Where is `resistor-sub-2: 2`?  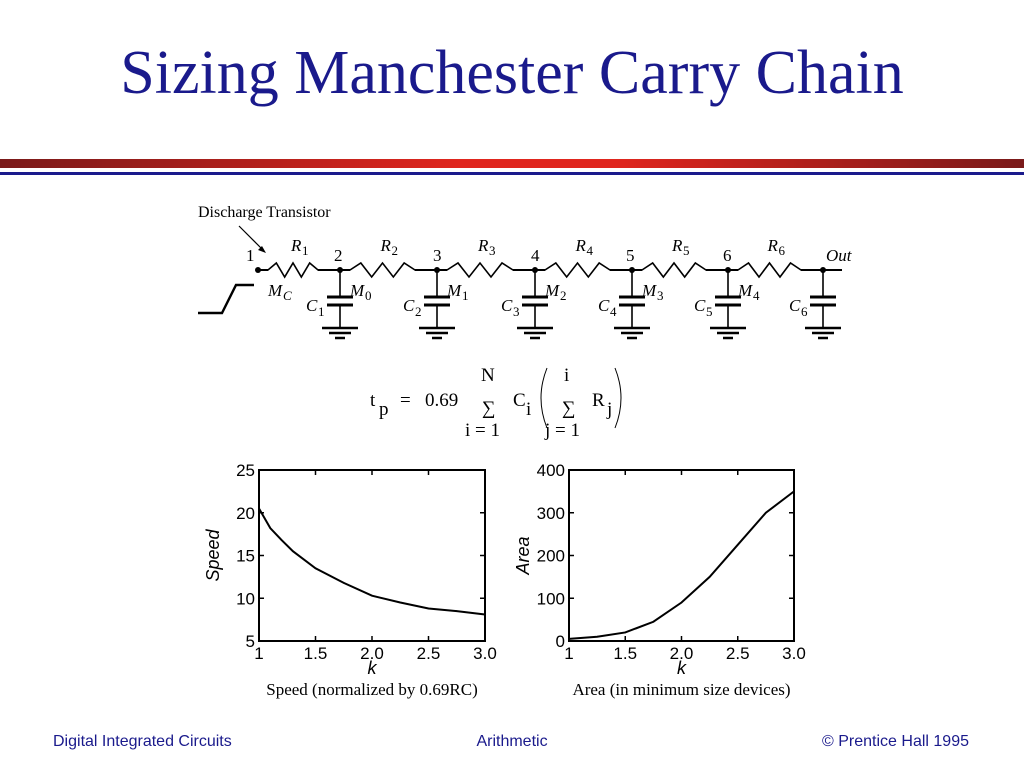 resistor-sub-2: 2 is located at coordinates (395, 250).